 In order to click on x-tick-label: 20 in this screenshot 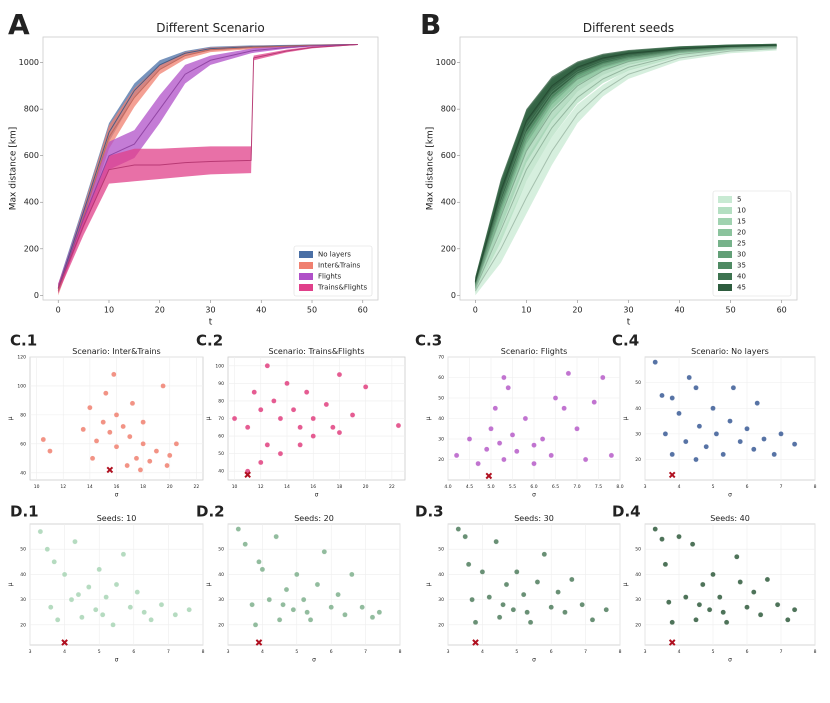, I will do `click(170, 487)`.